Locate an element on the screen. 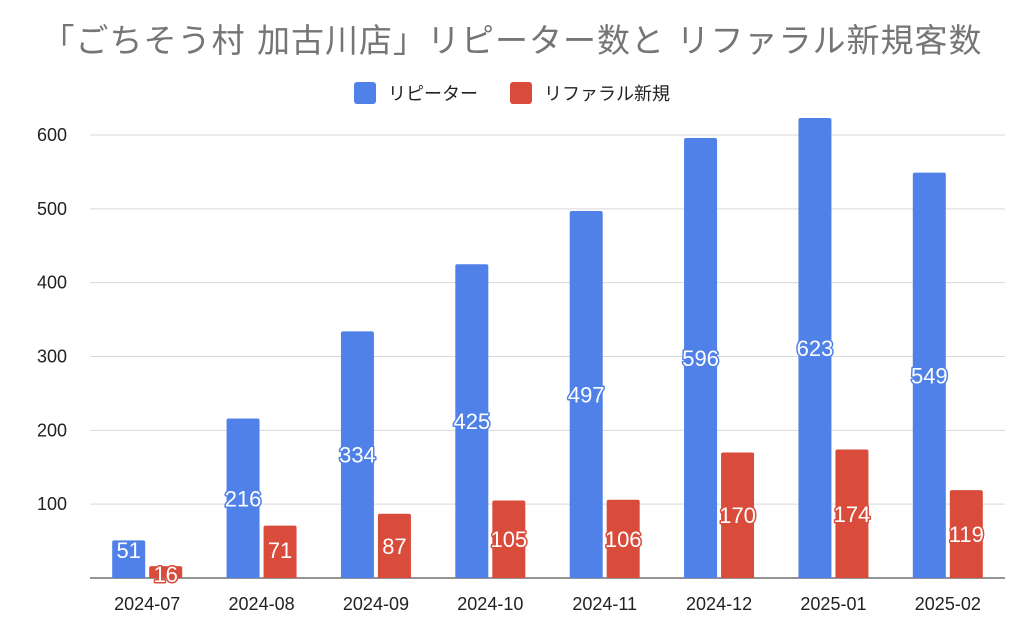  y-tick-label-500: 500 is located at coordinates (52, 209).